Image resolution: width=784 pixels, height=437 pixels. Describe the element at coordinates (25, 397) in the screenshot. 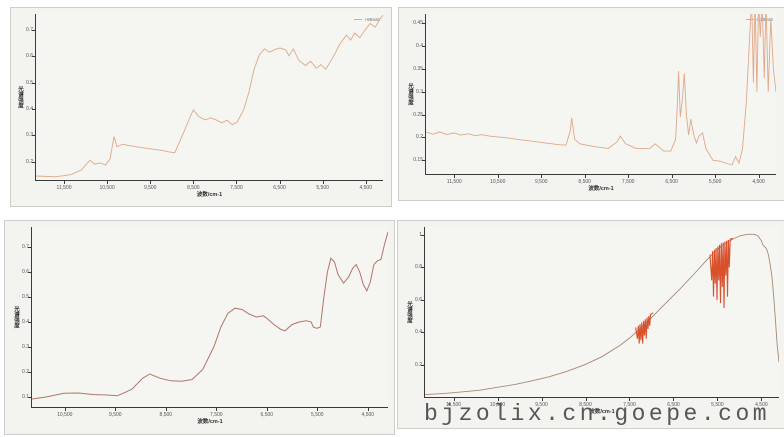

I see `y-tick-label: 0.1` at that location.